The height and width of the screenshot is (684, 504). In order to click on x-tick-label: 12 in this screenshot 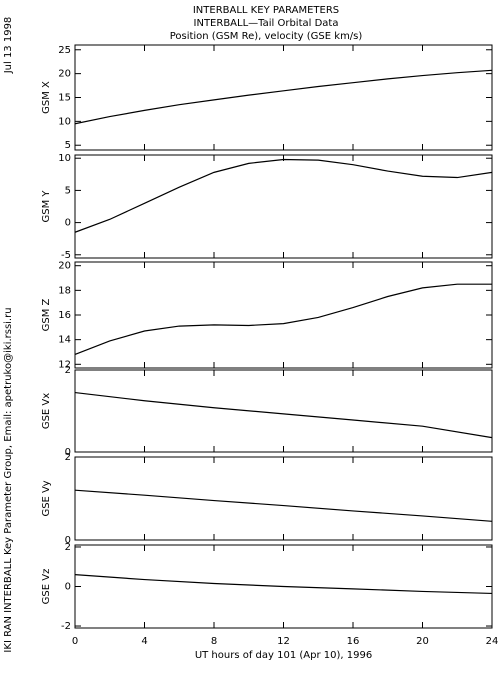, I will do `click(283, 641)`.